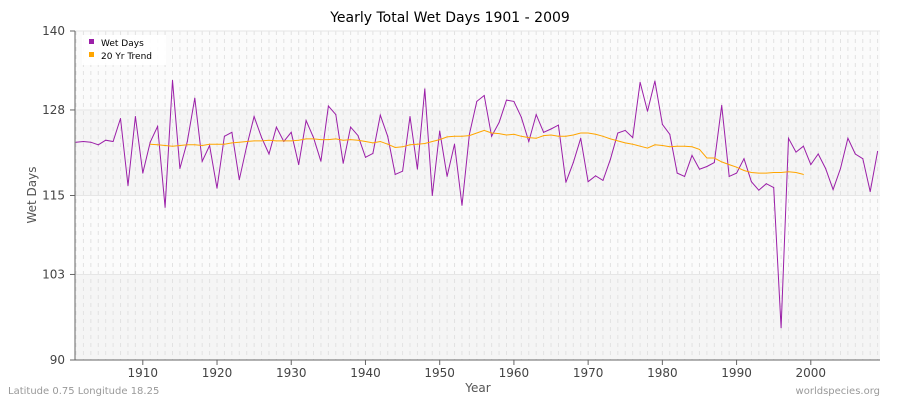 This screenshot has width=900, height=400. I want to click on y-tick-label: 115, so click(53, 196).